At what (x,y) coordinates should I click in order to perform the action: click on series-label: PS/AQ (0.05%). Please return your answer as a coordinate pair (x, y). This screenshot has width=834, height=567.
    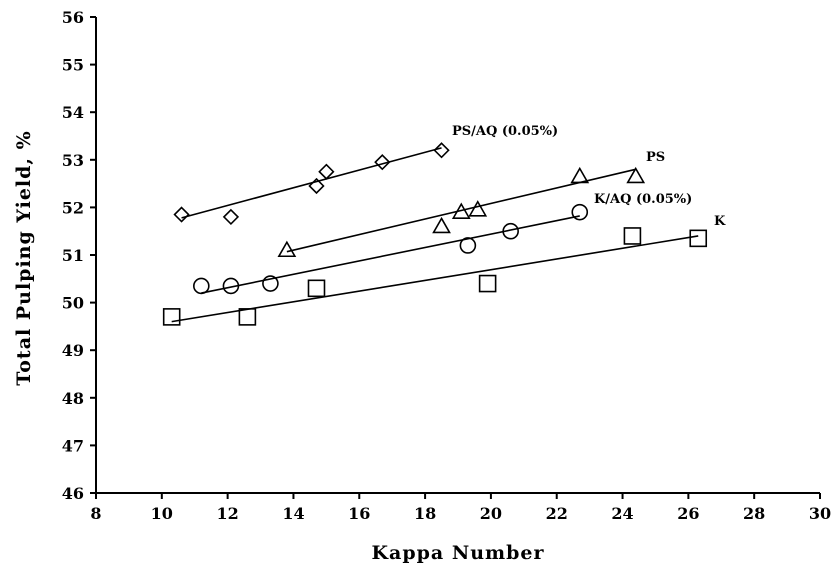
    Looking at the image, I should click on (505, 131).